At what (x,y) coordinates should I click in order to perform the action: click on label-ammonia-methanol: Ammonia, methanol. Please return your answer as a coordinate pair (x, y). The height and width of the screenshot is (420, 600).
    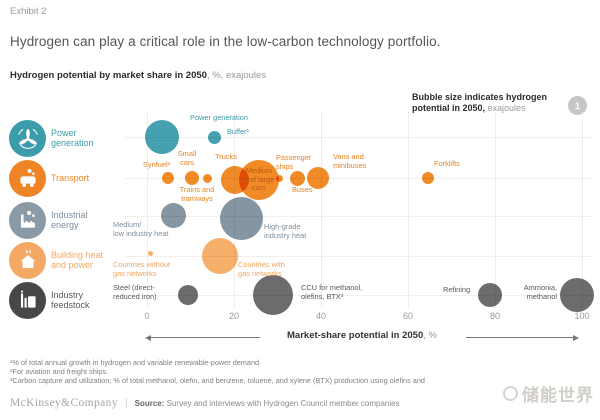
    Looking at the image, I should click on (540, 292).